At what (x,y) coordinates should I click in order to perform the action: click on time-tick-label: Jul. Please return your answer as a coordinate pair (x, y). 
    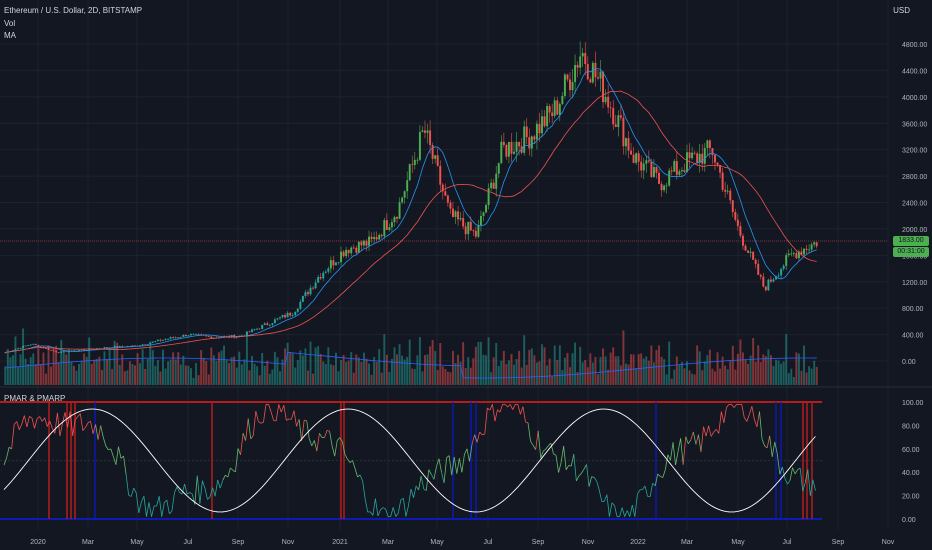
    Looking at the image, I should click on (787, 542).